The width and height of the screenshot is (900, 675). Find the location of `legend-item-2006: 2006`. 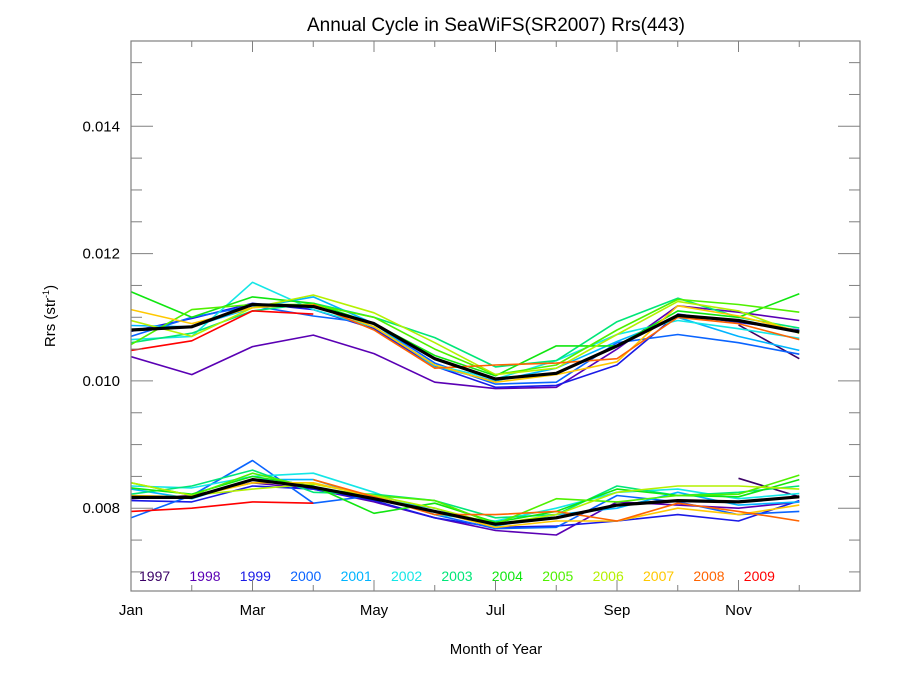

legend-item-2006: 2006 is located at coordinates (608, 576).